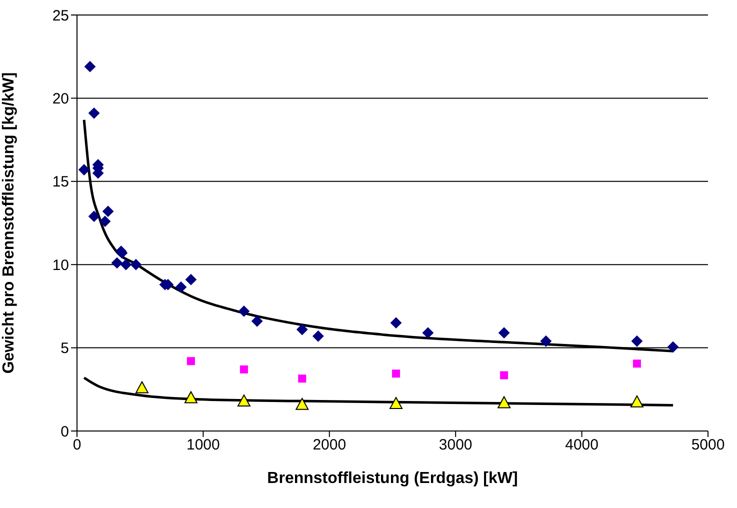 The image size is (737, 508). I want to click on x-tick-label: 0, so click(77, 445).